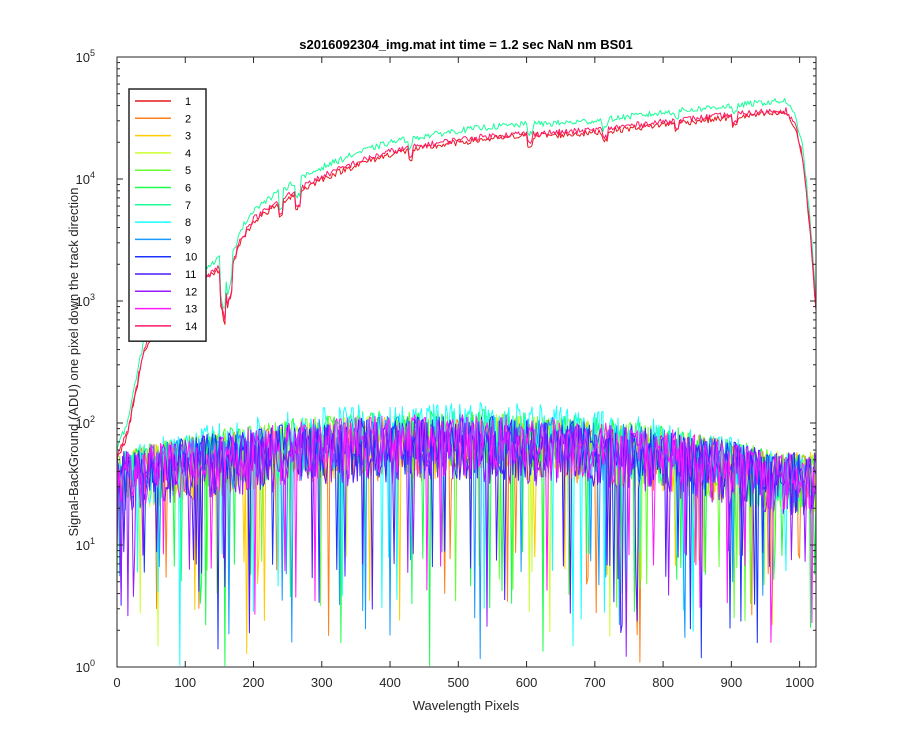 The image size is (900, 750). Describe the element at coordinates (188, 119) in the screenshot. I see `legend-label-2: 2` at that location.